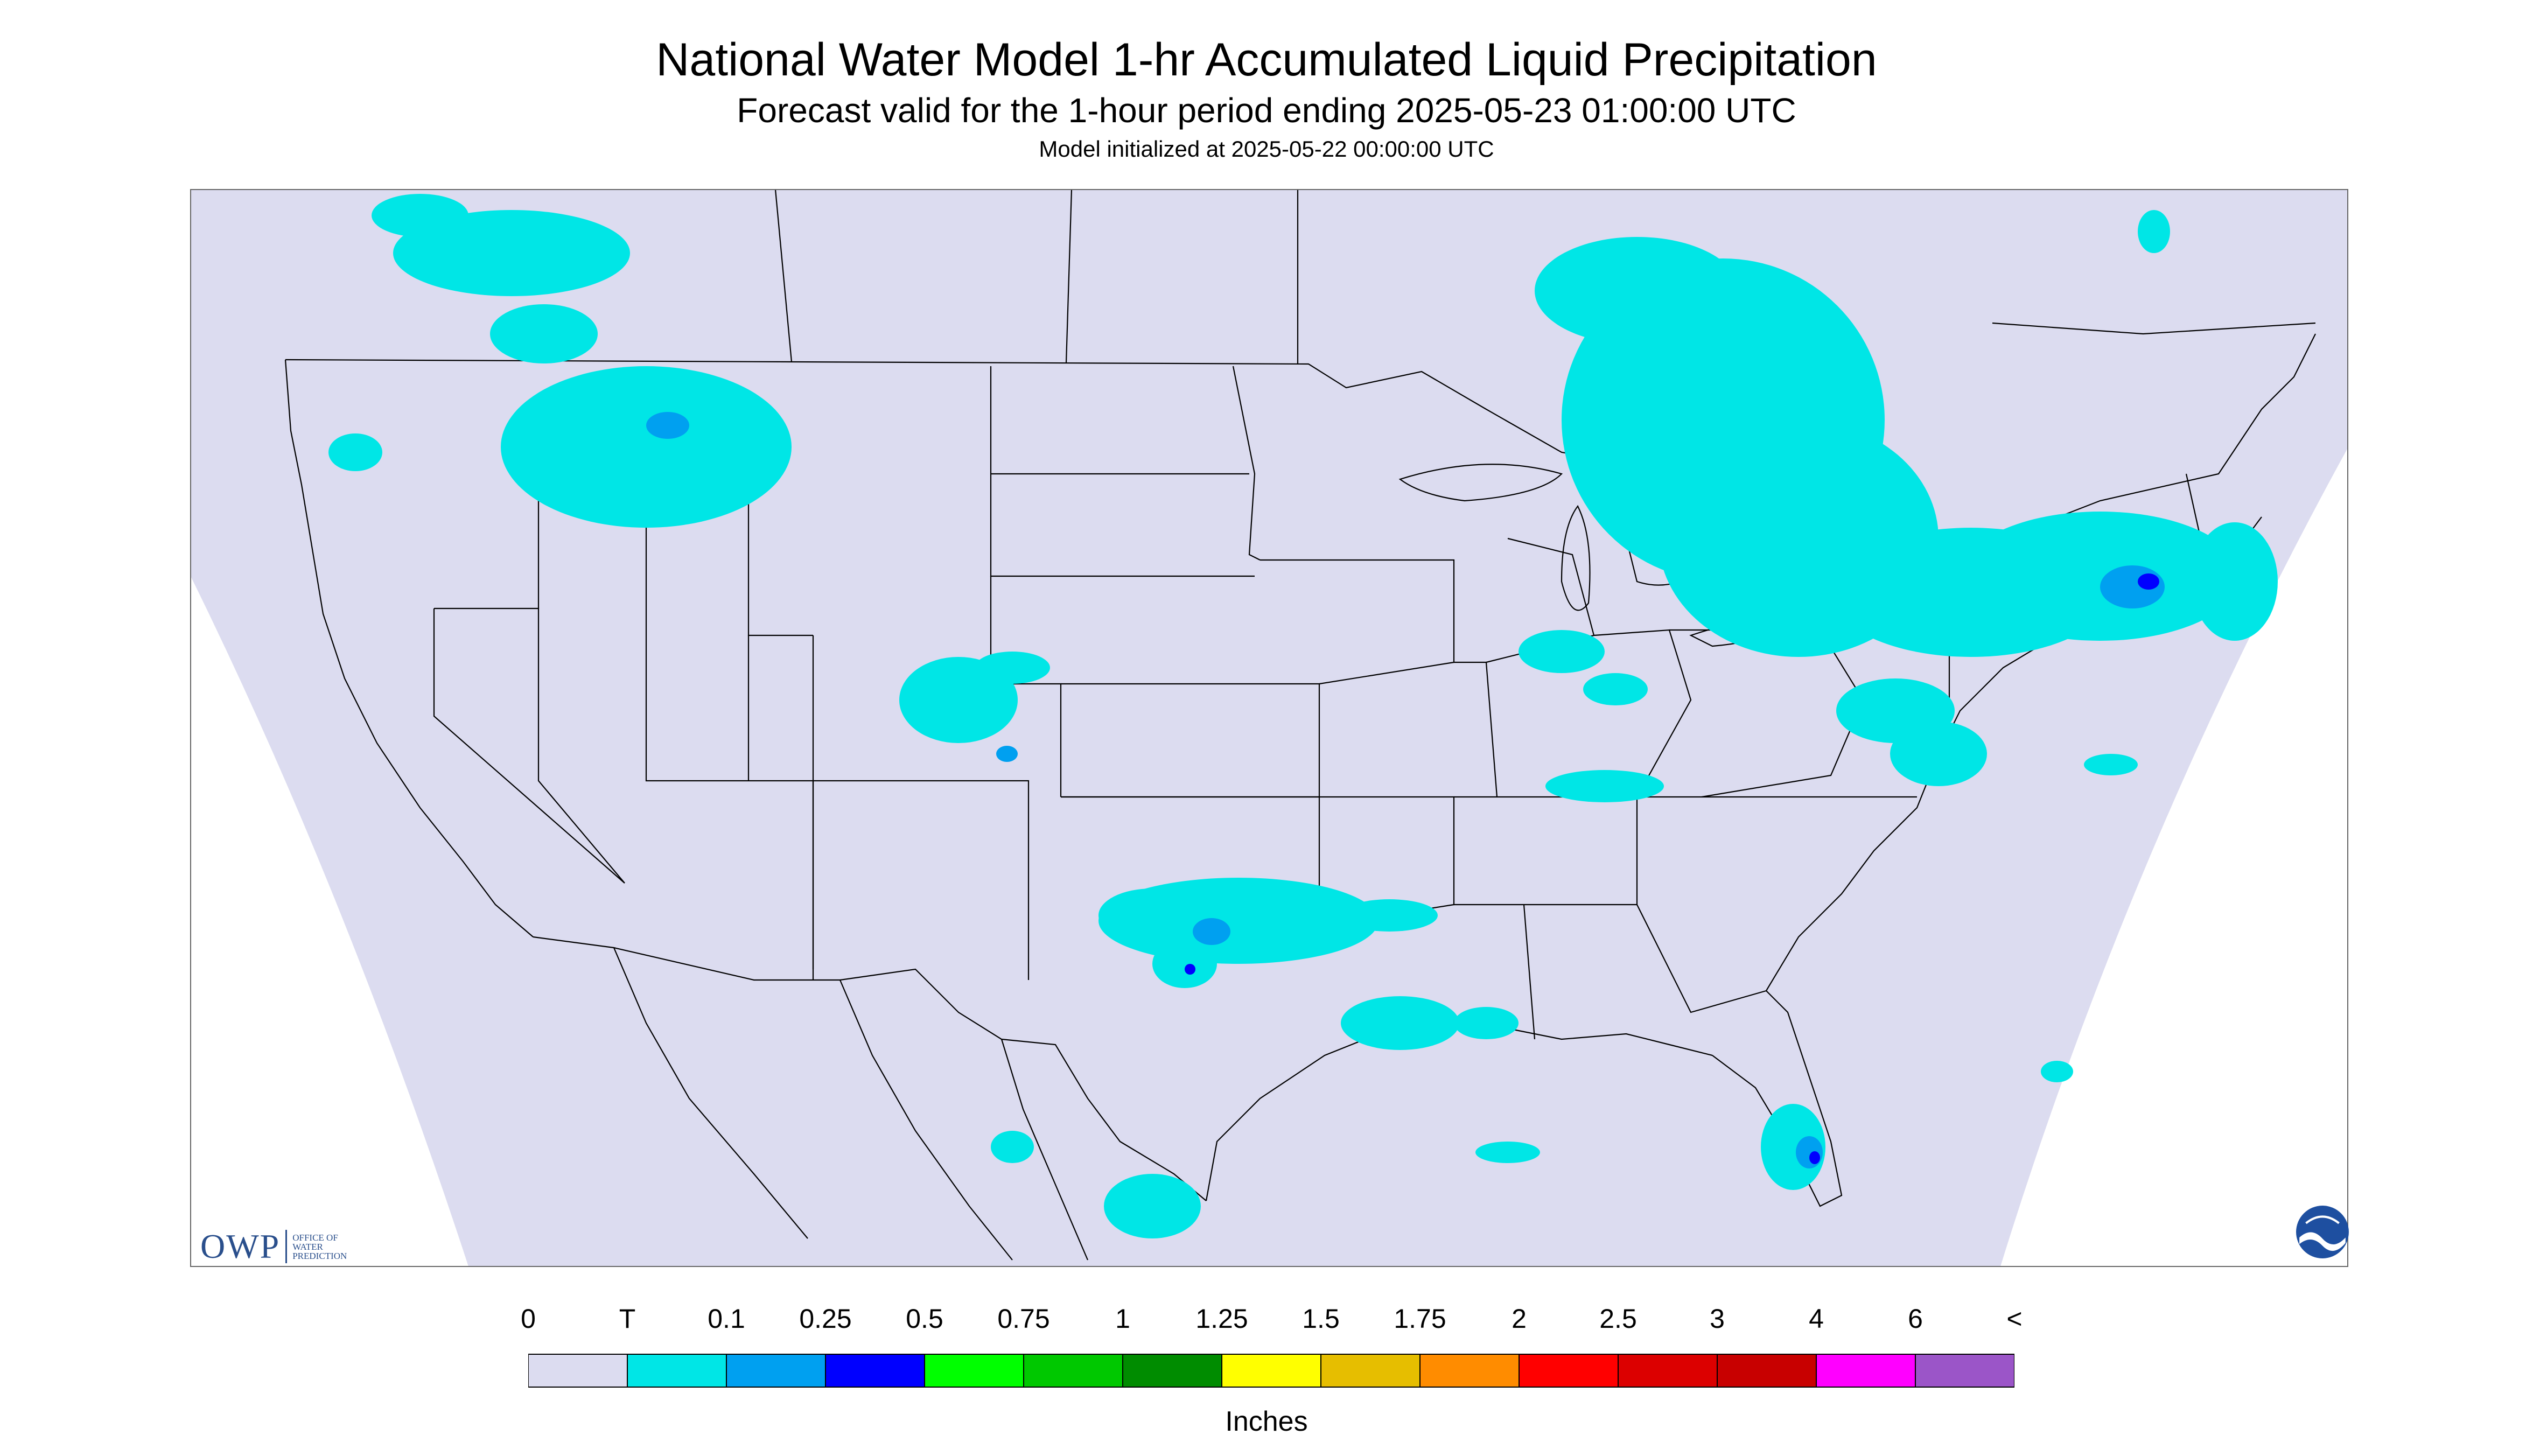  What do you see at coordinates (329, 921) in the screenshot?
I see `projection-edge-left` at bounding box center [329, 921].